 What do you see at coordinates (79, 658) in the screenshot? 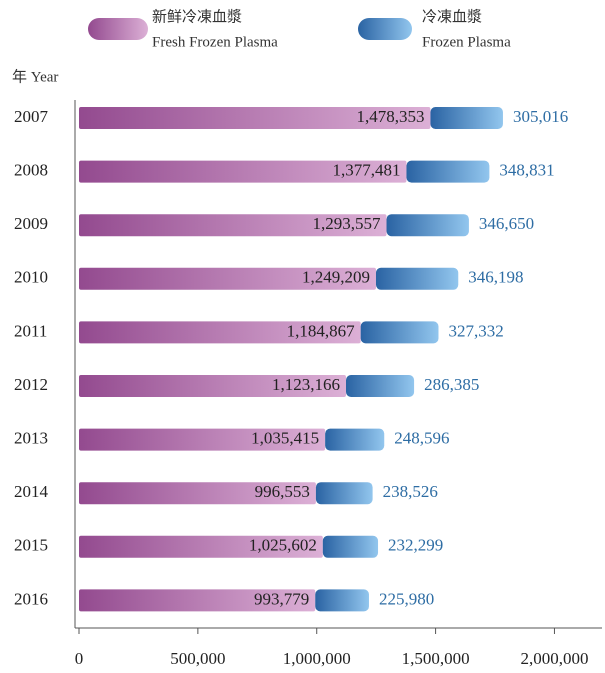
I see `x-tick-label: 0` at bounding box center [79, 658].